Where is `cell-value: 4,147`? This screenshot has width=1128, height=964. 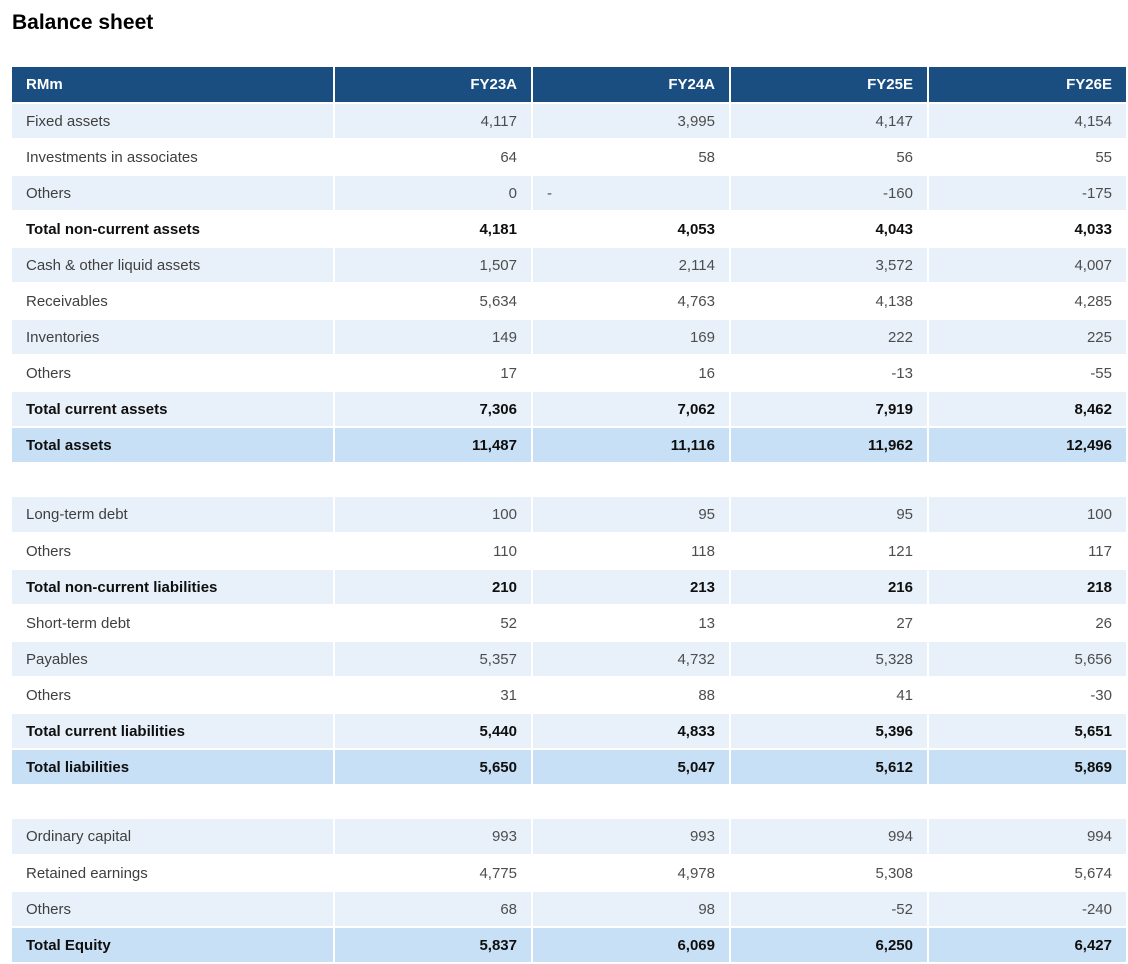 cell-value: 4,147 is located at coordinates (829, 121).